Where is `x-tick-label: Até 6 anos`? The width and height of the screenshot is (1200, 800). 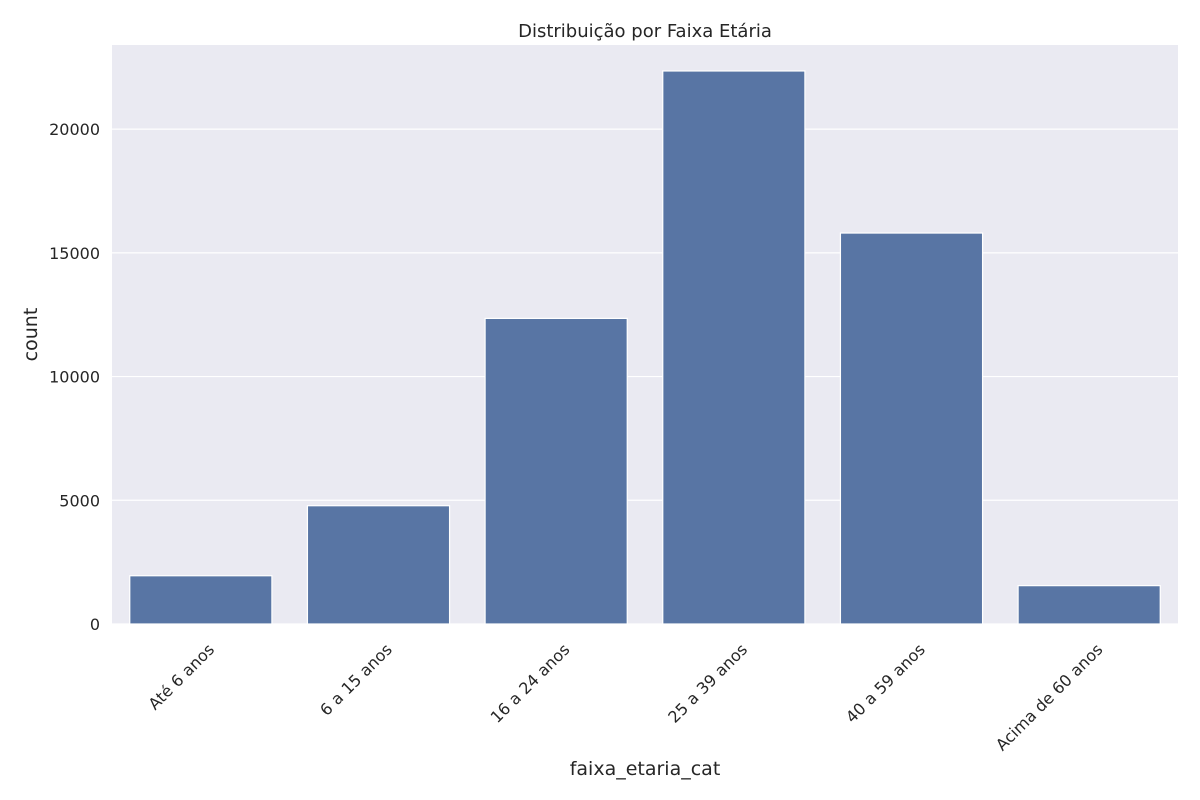 x-tick-label: Até 6 anos is located at coordinates (181, 677).